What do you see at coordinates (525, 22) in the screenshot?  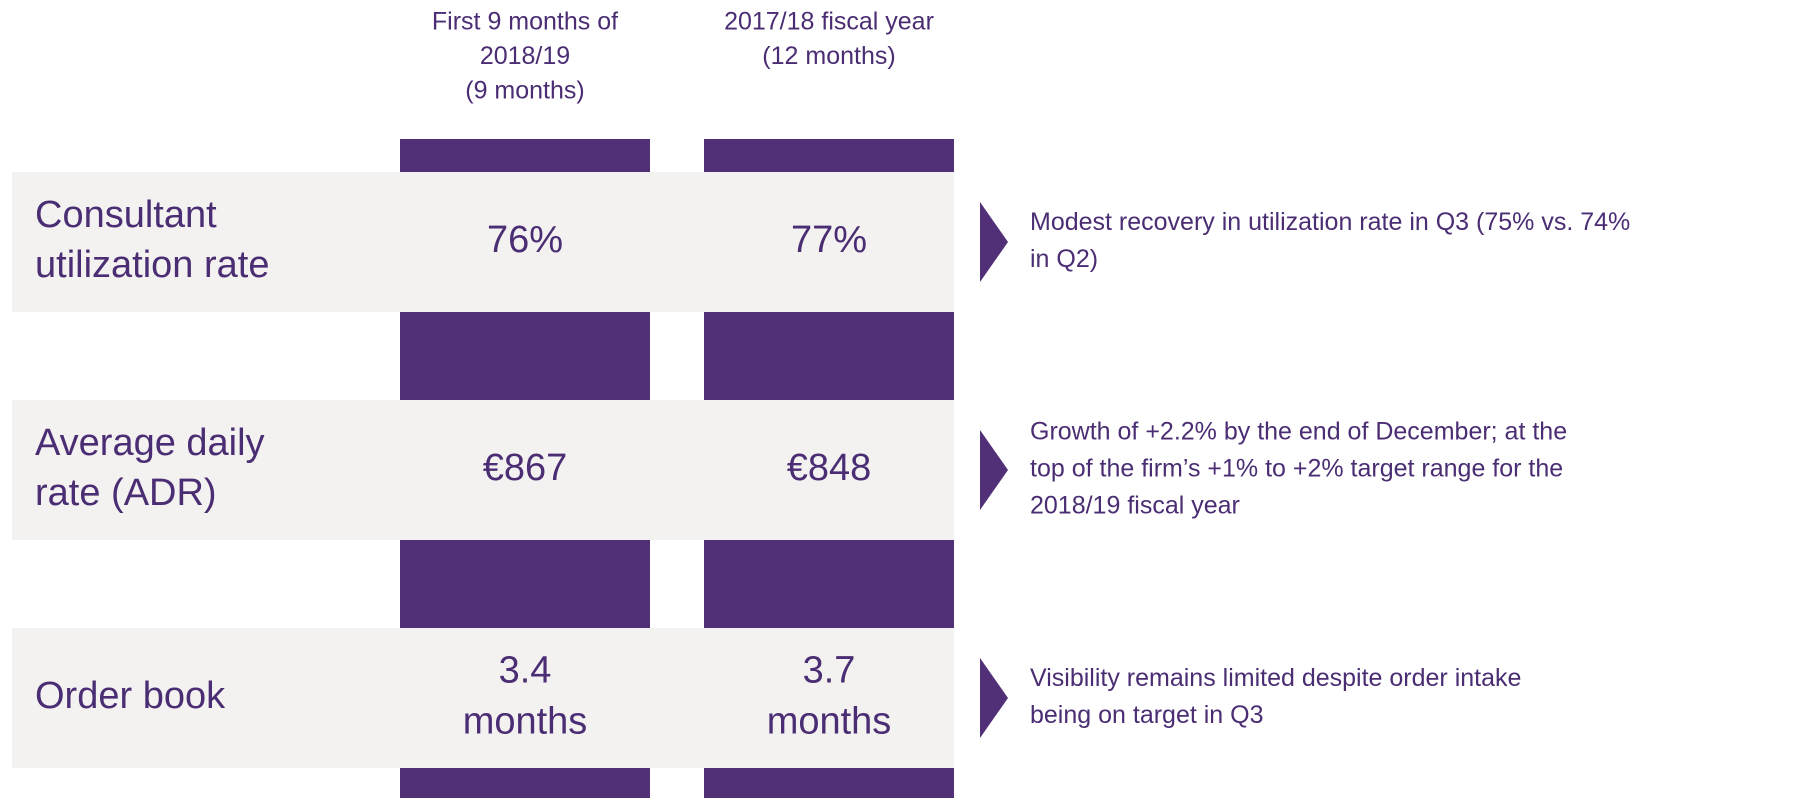 I see `column-header: First 9 months of` at bounding box center [525, 22].